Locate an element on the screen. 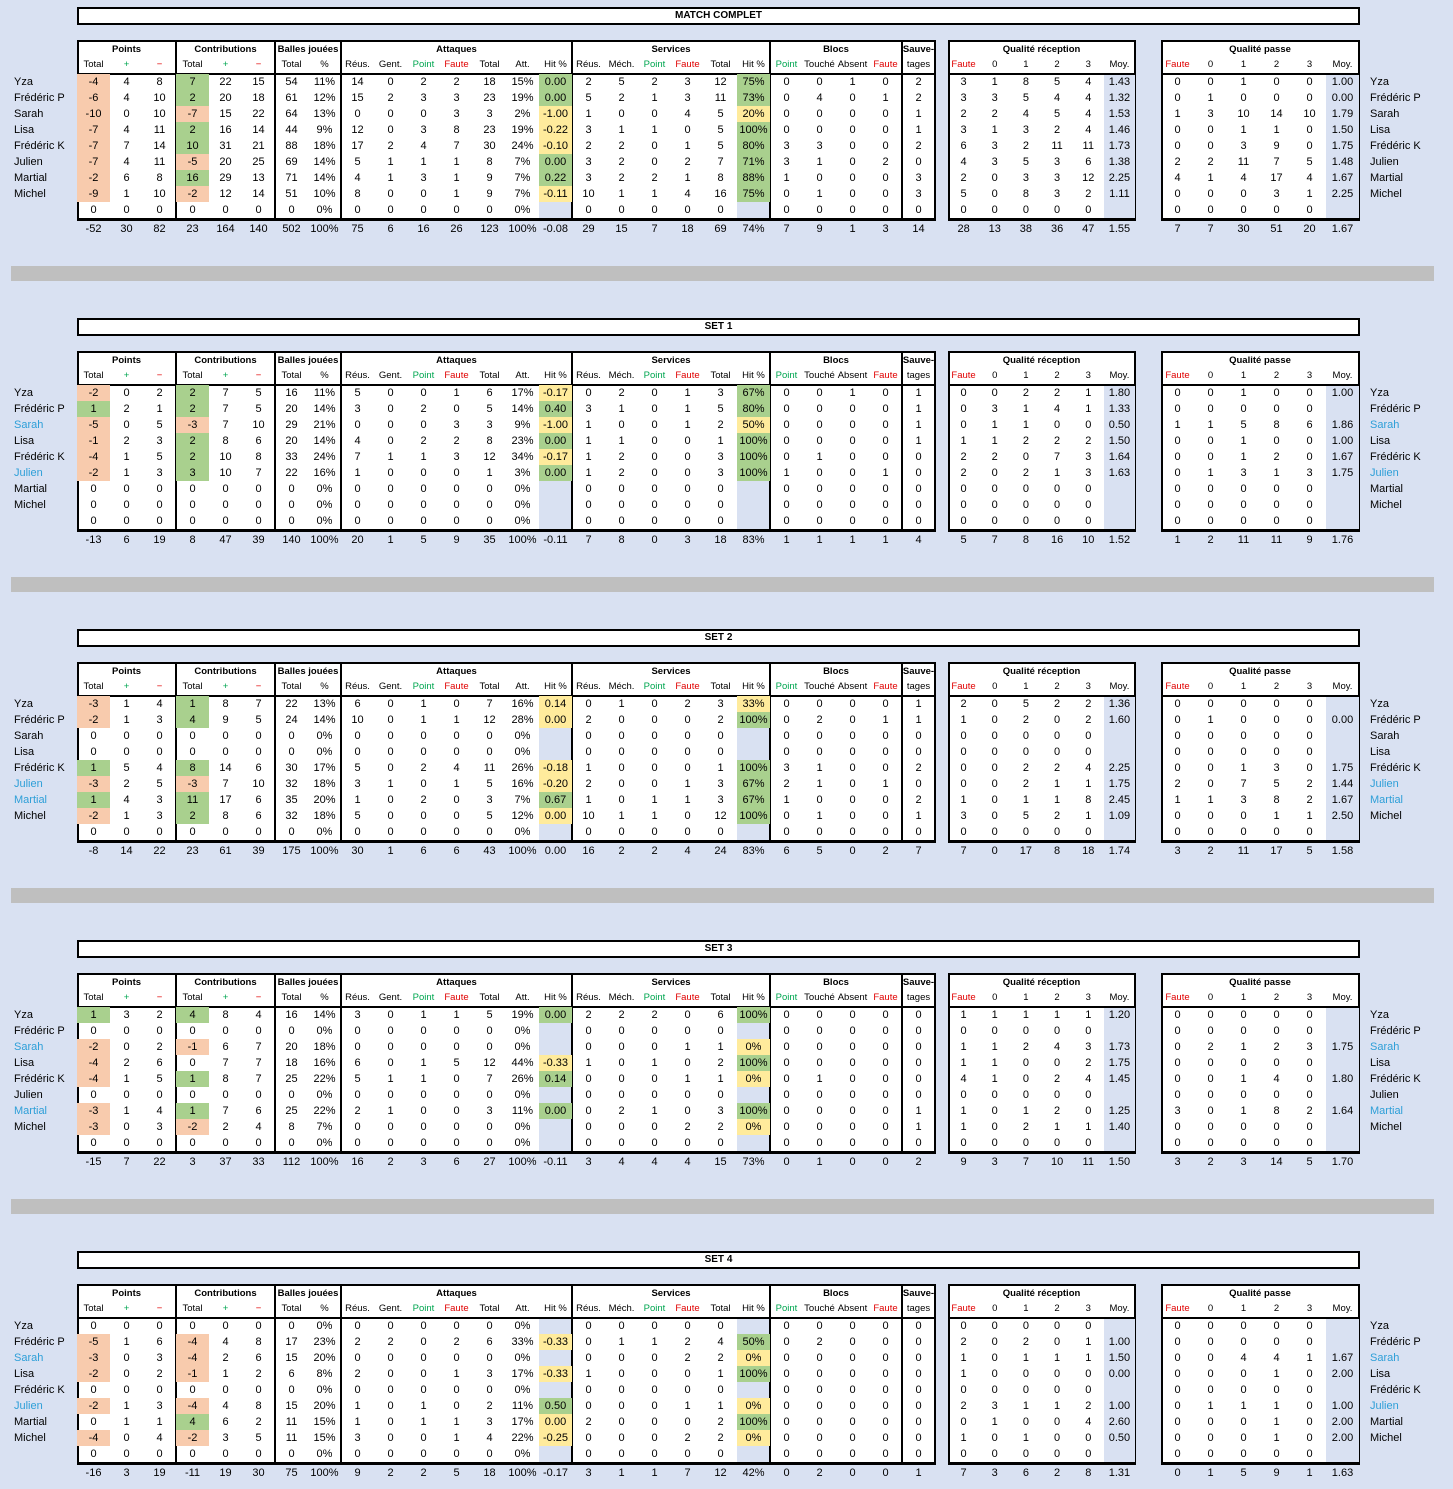  total-cell: 1 is located at coordinates (819, 1162).